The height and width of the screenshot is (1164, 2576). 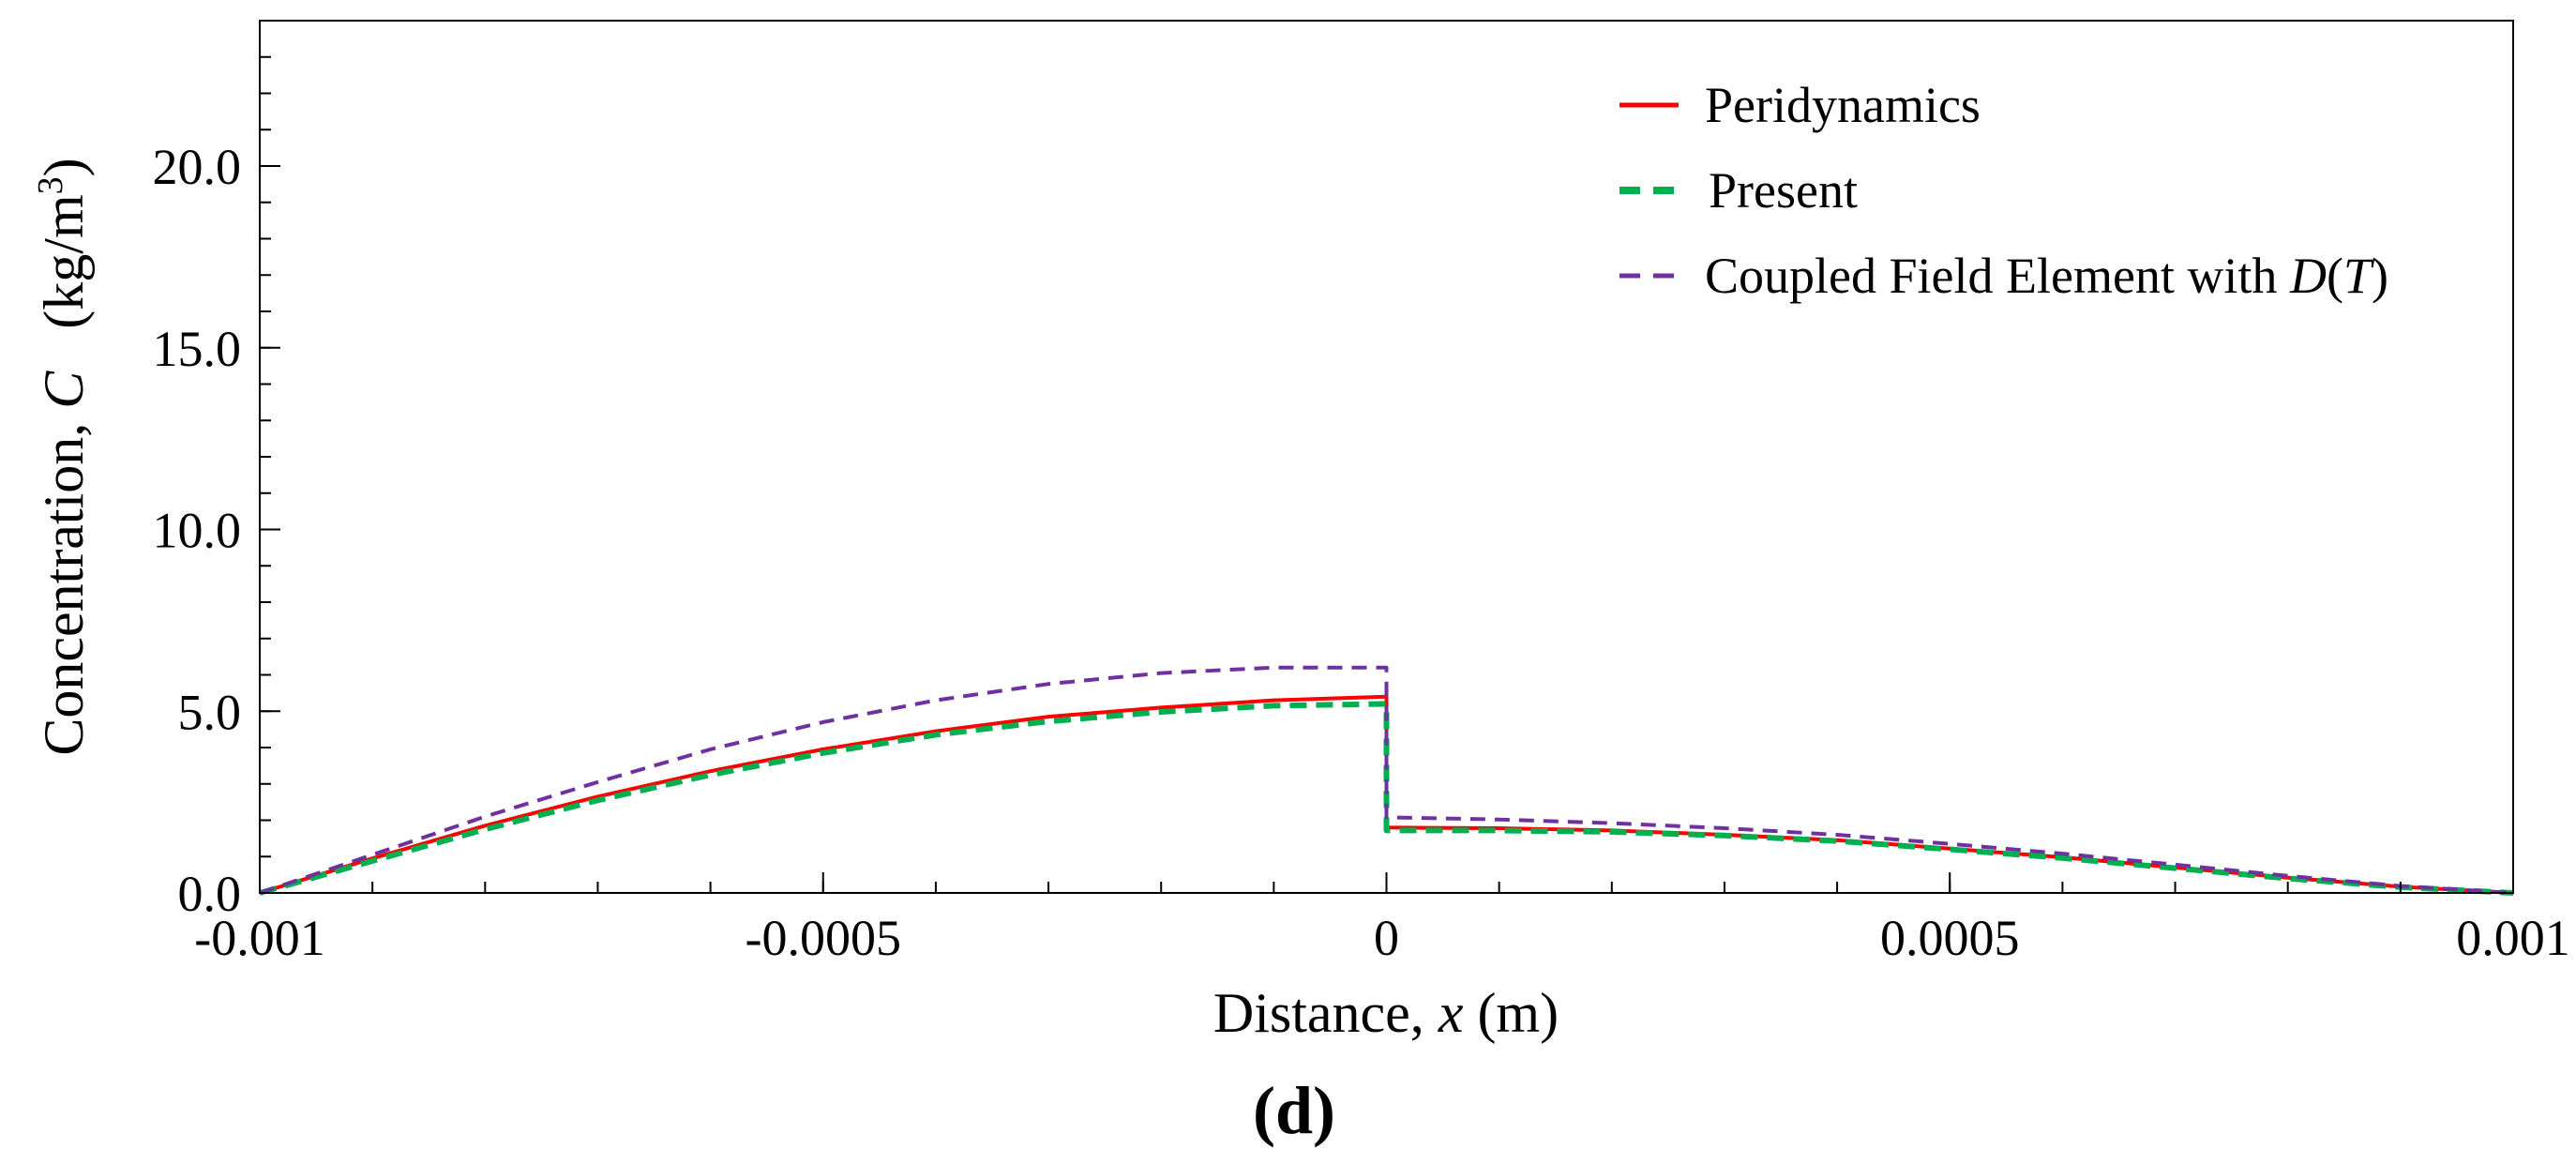 What do you see at coordinates (1783, 190) in the screenshot?
I see `legend-label-present: Present` at bounding box center [1783, 190].